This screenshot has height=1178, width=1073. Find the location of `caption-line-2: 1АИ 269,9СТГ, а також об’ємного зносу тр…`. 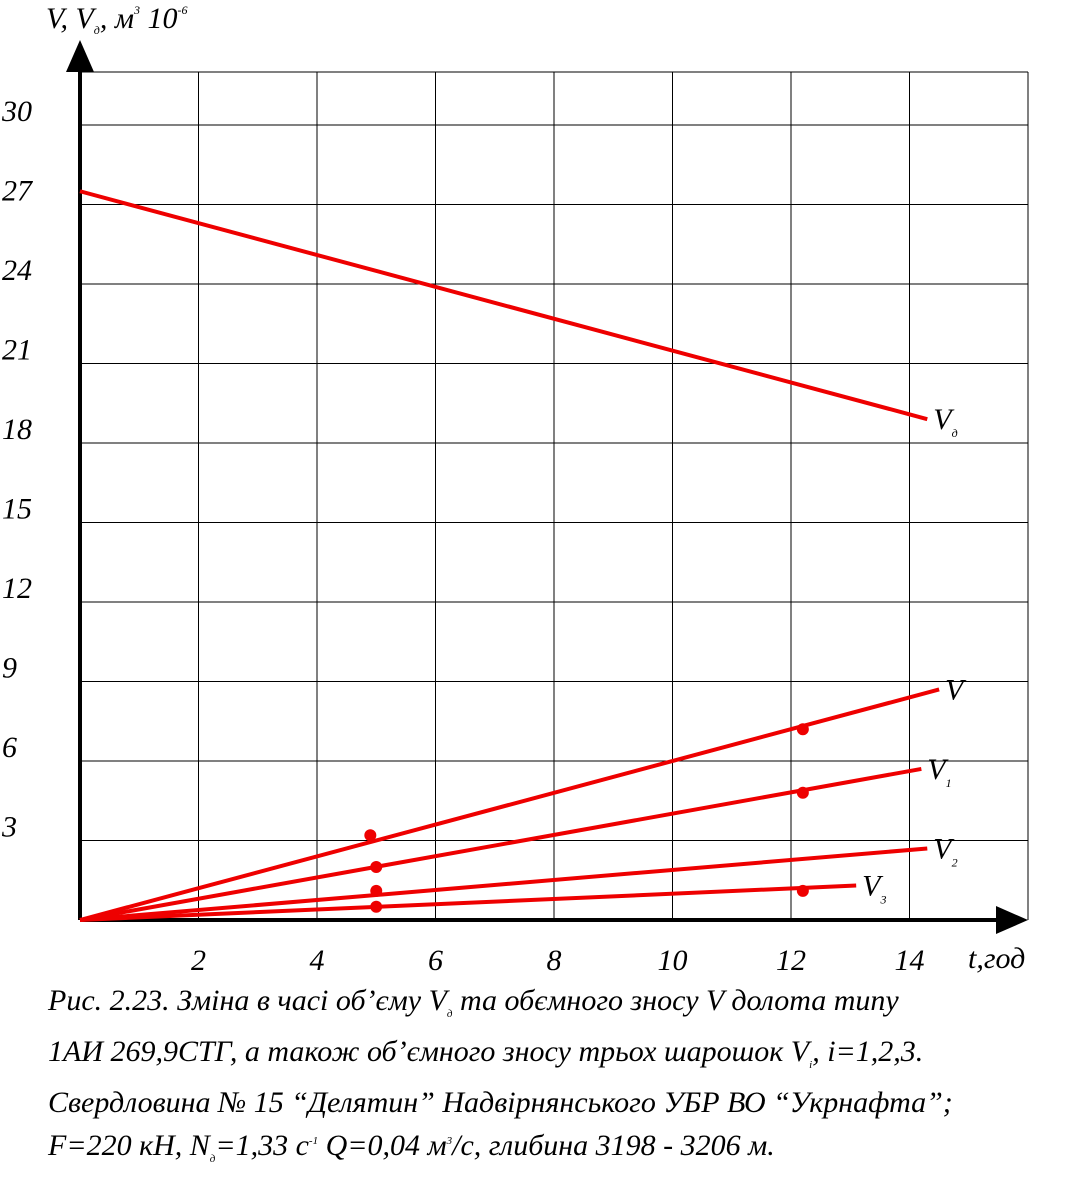

caption-line-2: 1АИ 269,9СТГ, а також об’ємного зносу тр… is located at coordinates (486, 1053).